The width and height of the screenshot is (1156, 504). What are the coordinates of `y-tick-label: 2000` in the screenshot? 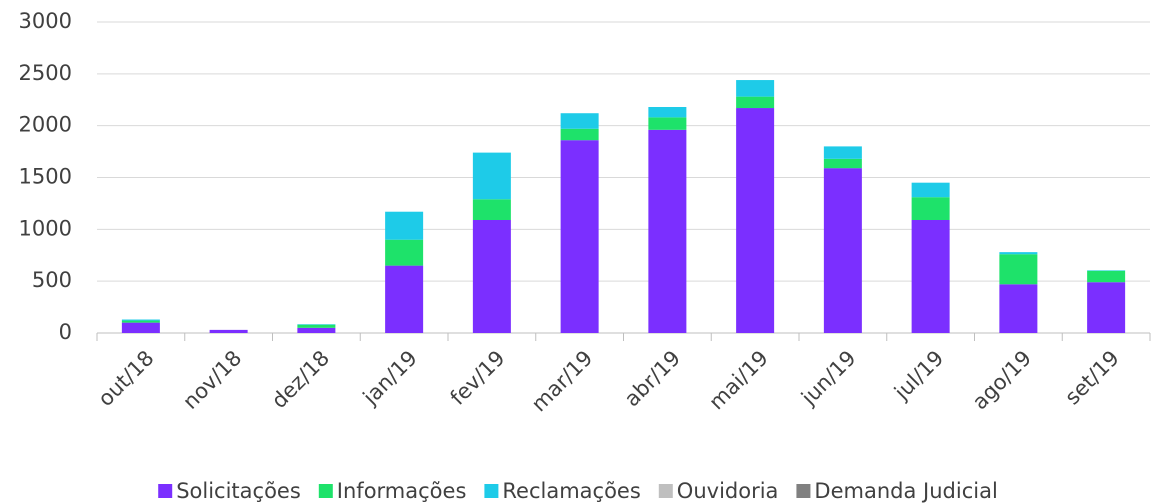 It's located at (45, 125).